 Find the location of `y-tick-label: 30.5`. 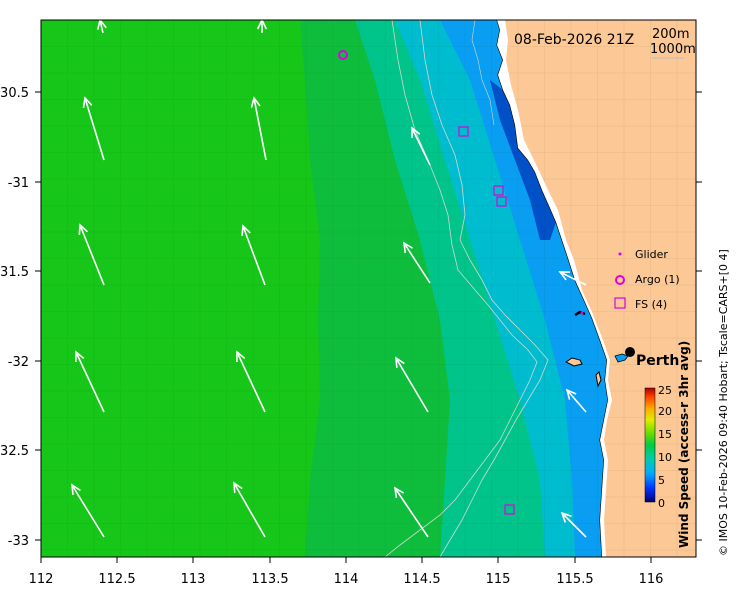

y-tick-label: 30.5 is located at coordinates (14, 93).